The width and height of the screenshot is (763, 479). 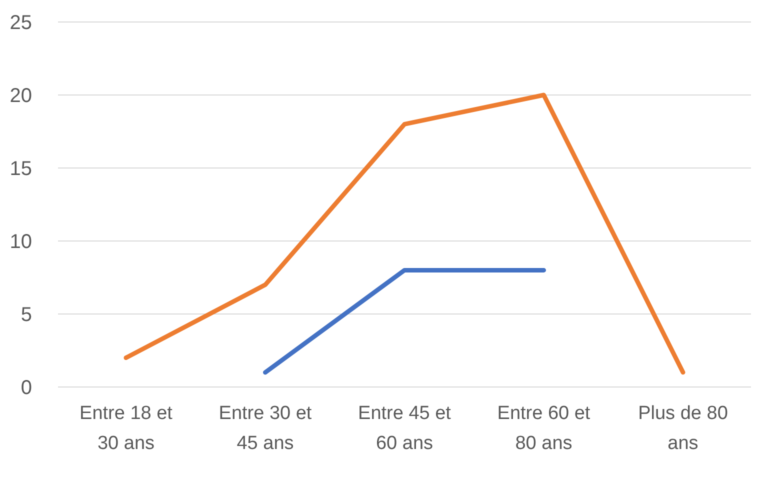 What do you see at coordinates (683, 428) in the screenshot?
I see `x-tick-label: Plus de 80 ans` at bounding box center [683, 428].